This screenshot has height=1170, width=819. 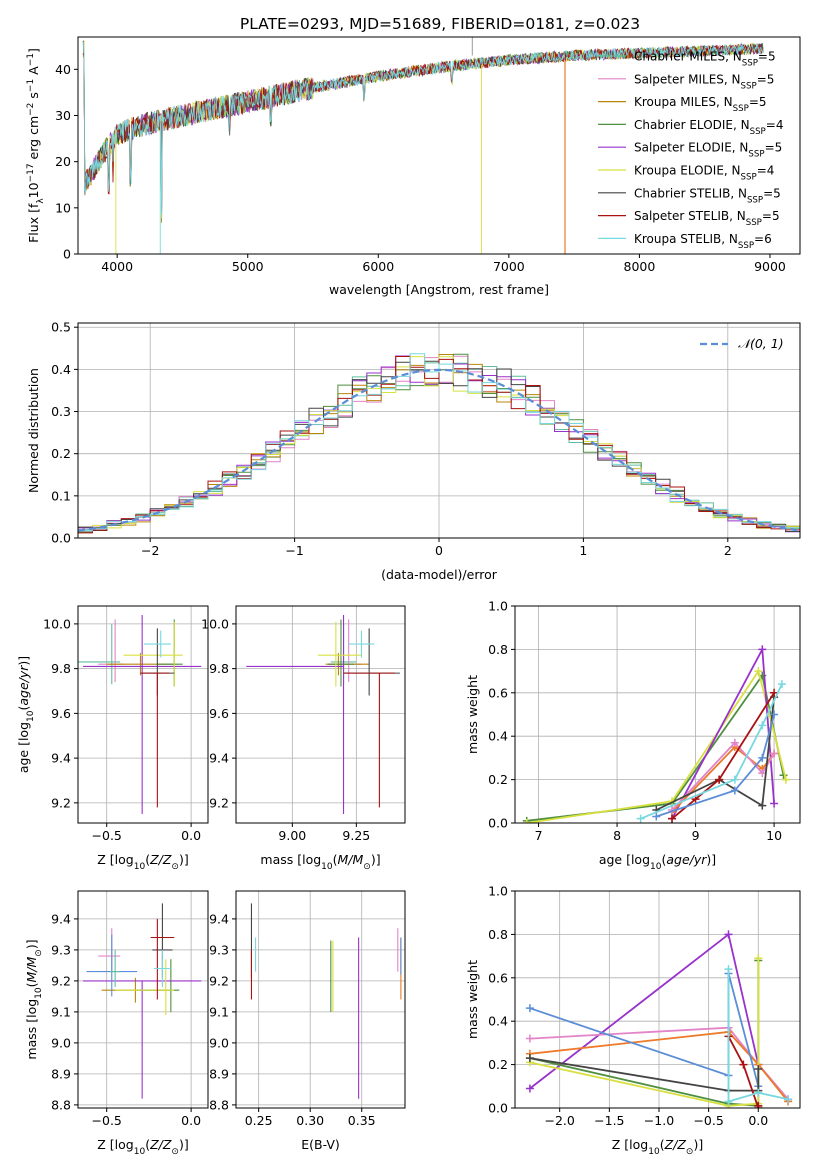 I want to click on legend-label: Kroupa MILES, NSSP=5, so click(x=700, y=104).